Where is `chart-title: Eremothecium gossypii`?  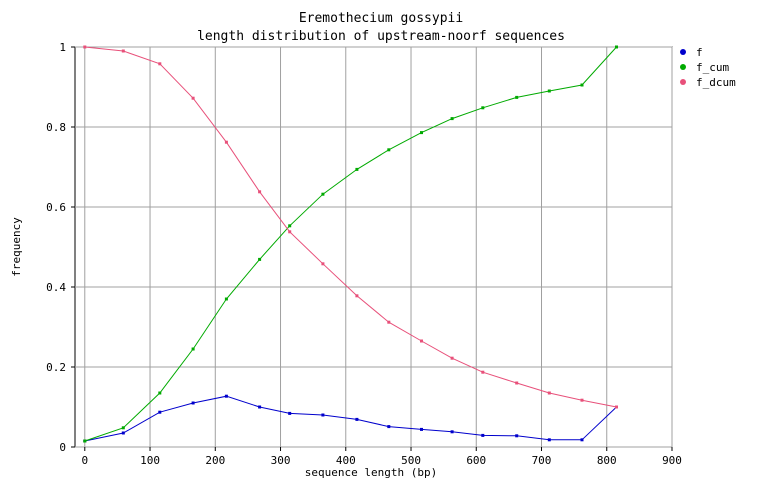 chart-title: Eremothecium gossypii is located at coordinates (381, 18).